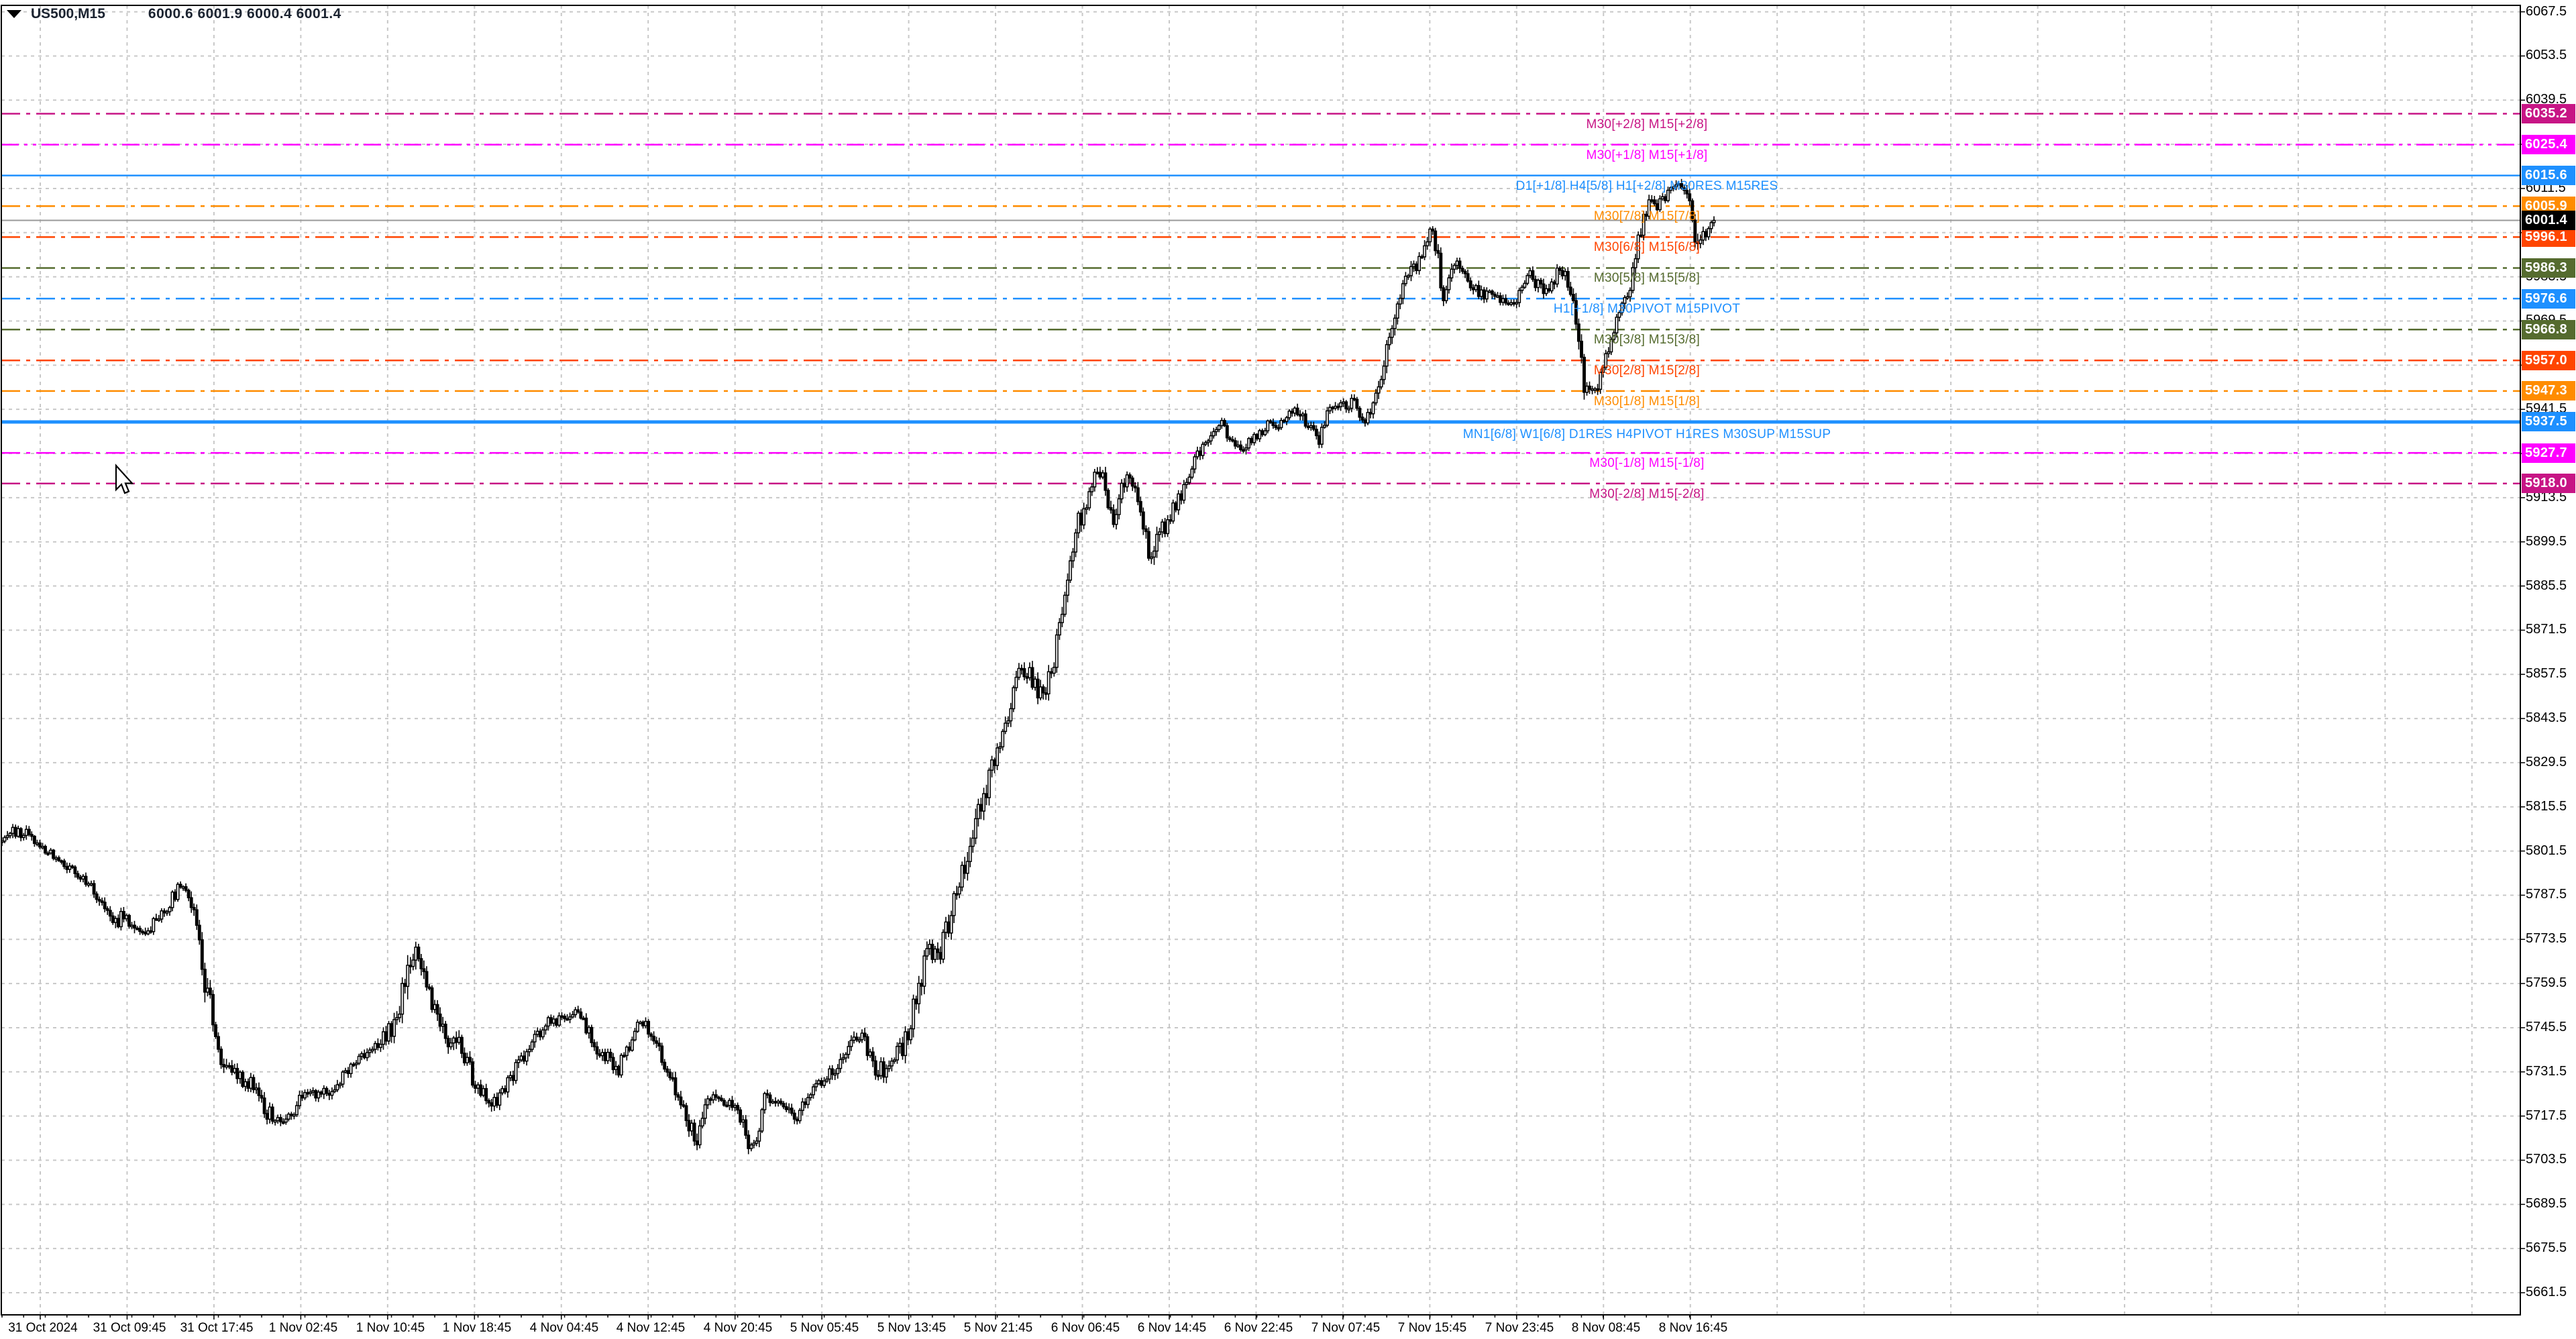 This screenshot has height=1339, width=2576. I want to click on symbol-dropdown-icon, so click(14, 14).